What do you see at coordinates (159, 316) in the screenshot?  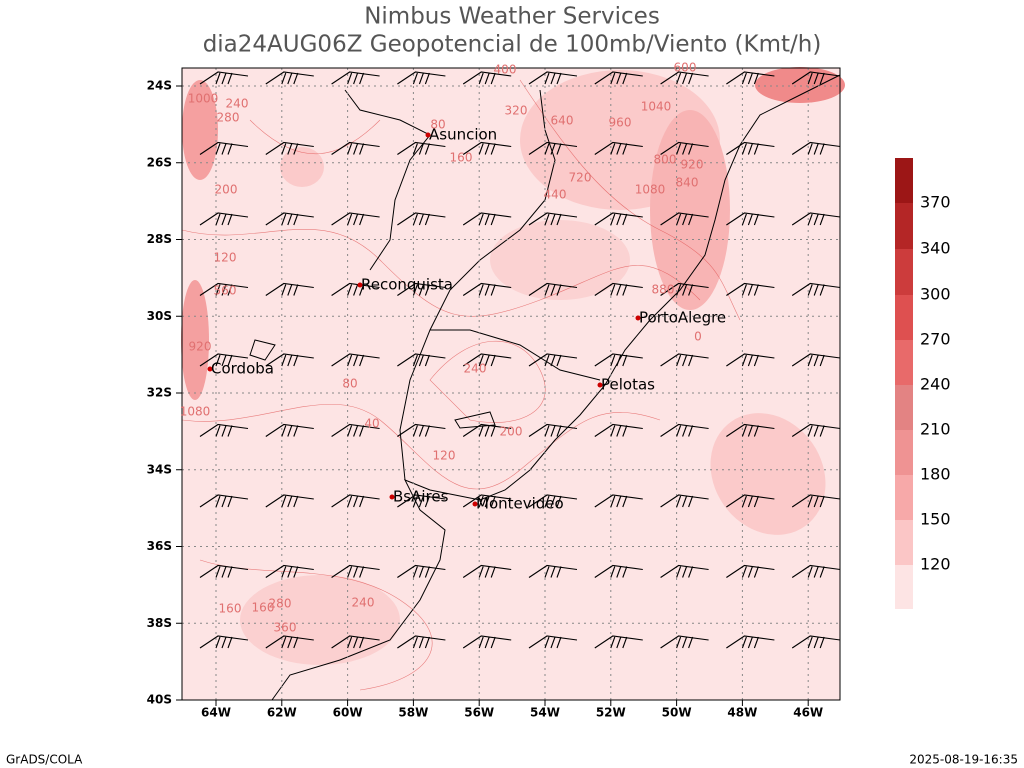 I see `lat-tick-label: 30S` at bounding box center [159, 316].